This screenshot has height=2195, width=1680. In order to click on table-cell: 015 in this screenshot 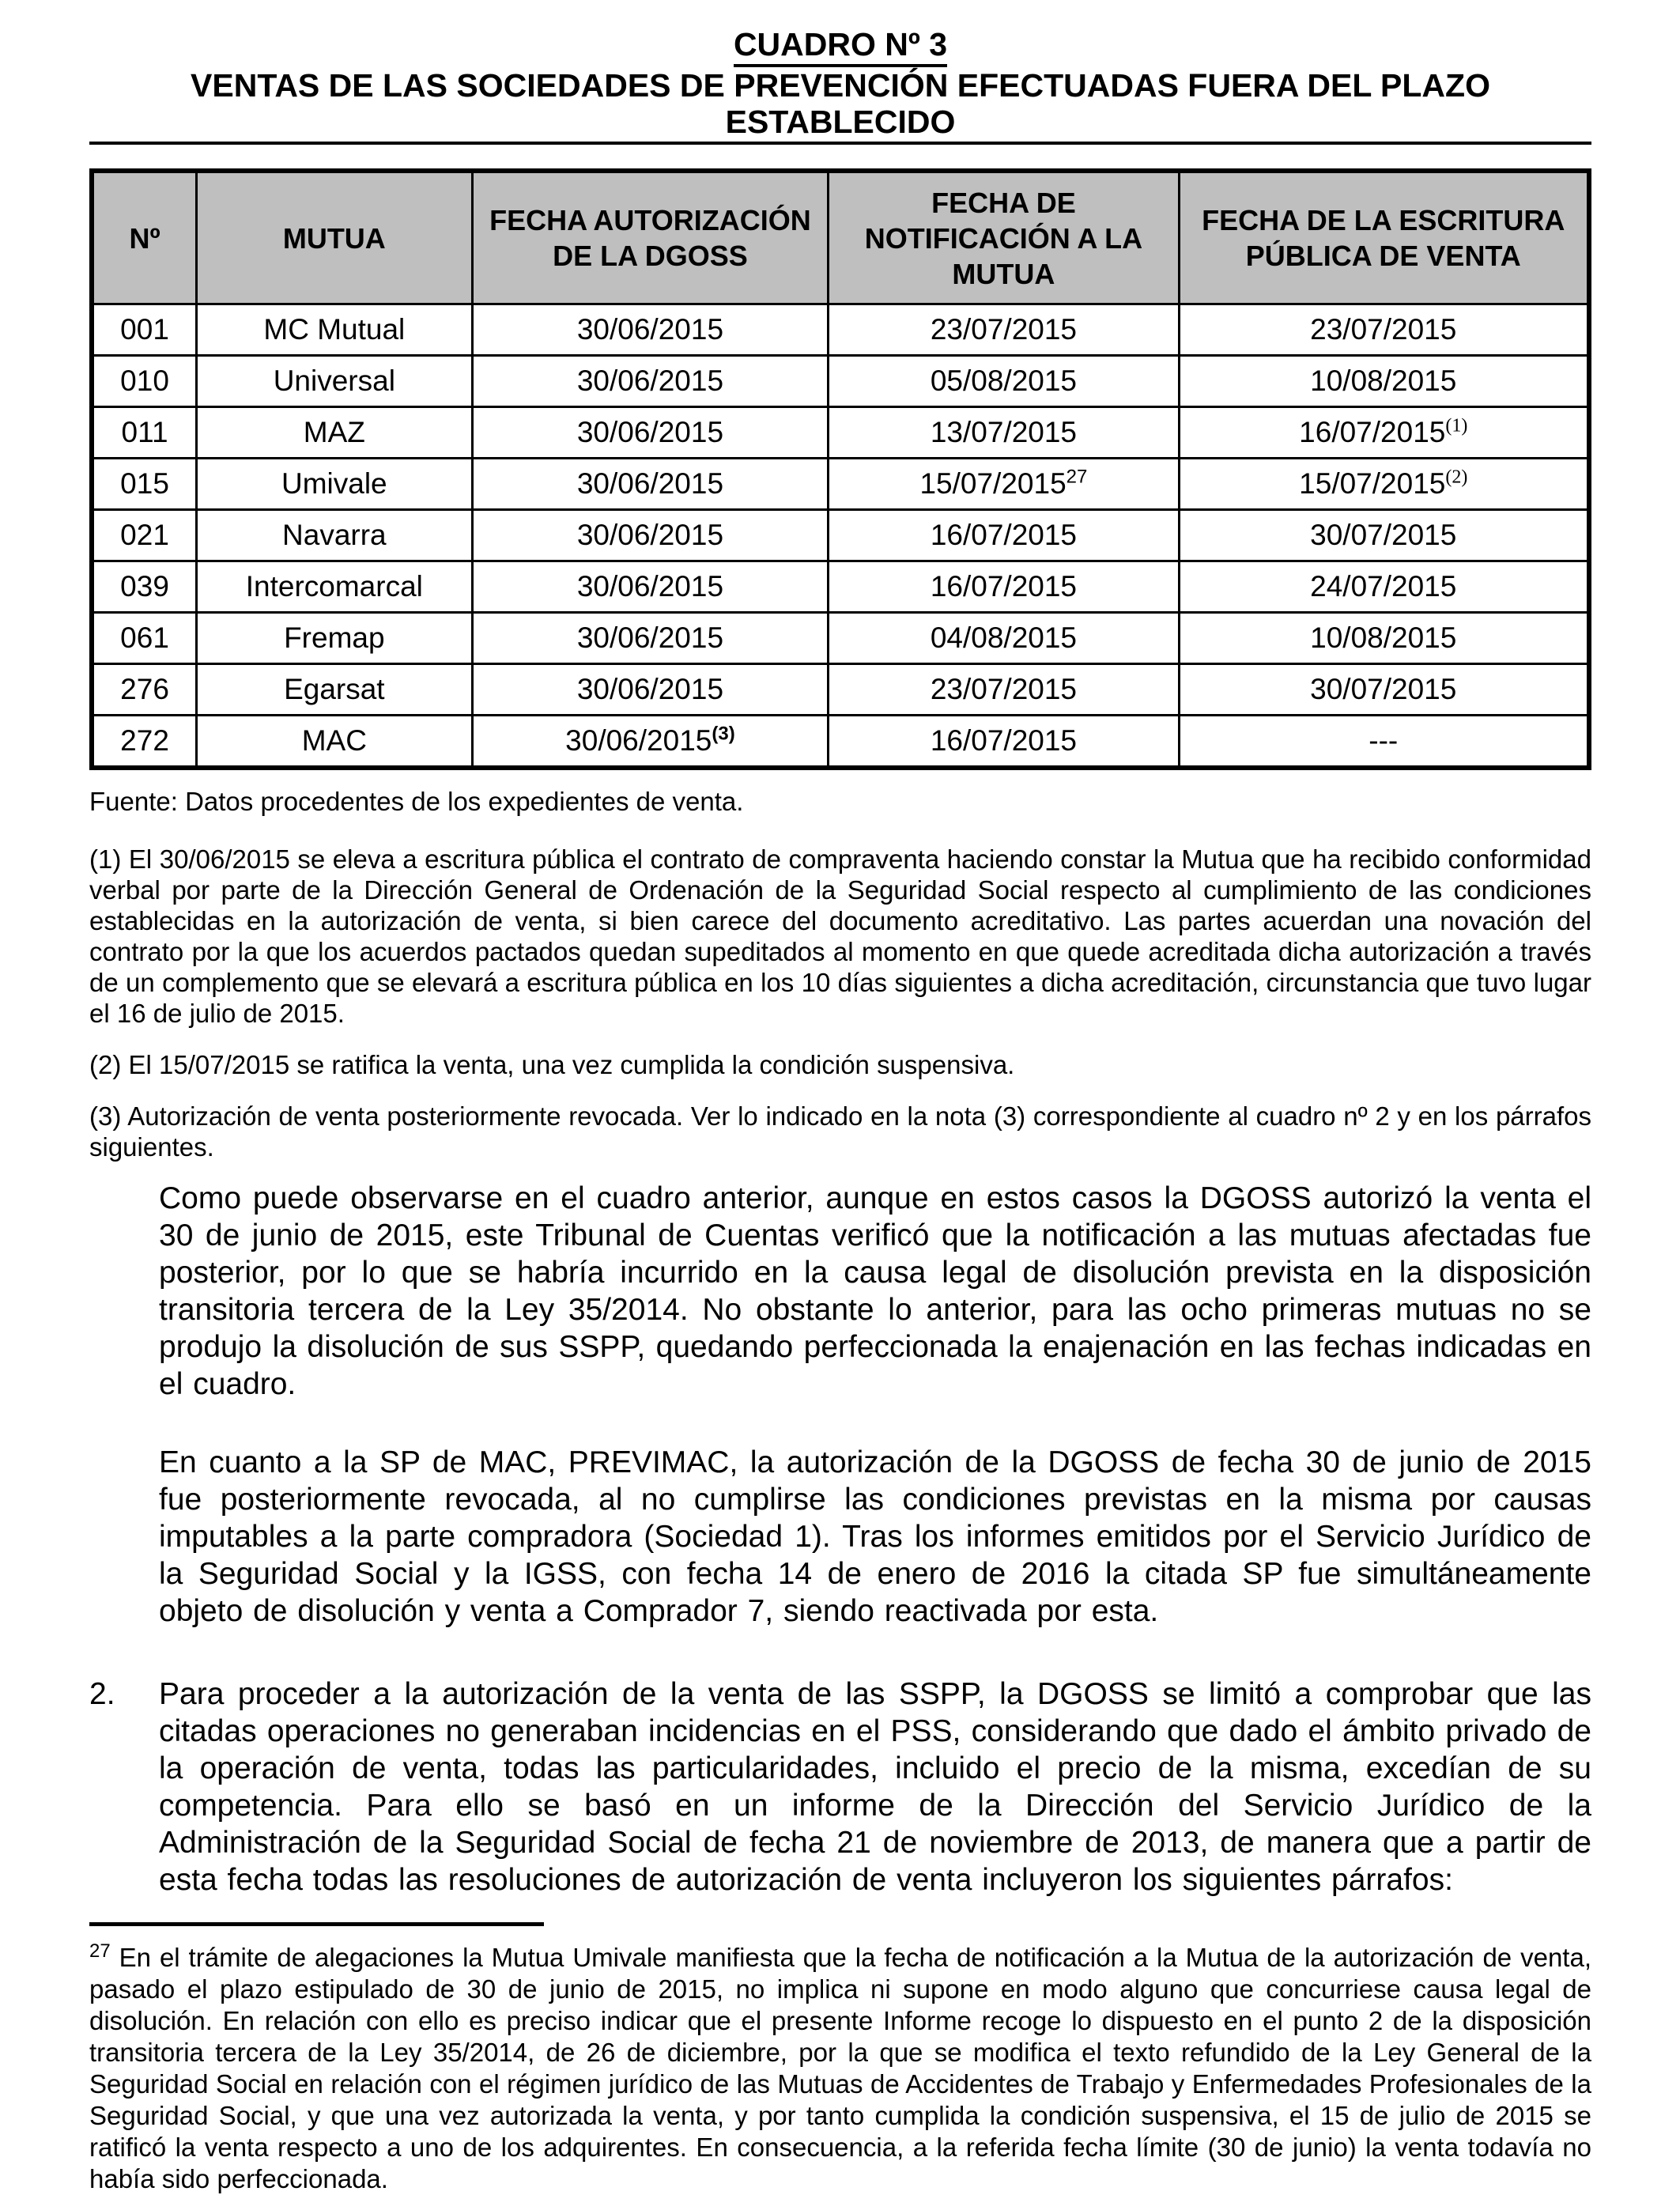, I will do `click(144, 484)`.